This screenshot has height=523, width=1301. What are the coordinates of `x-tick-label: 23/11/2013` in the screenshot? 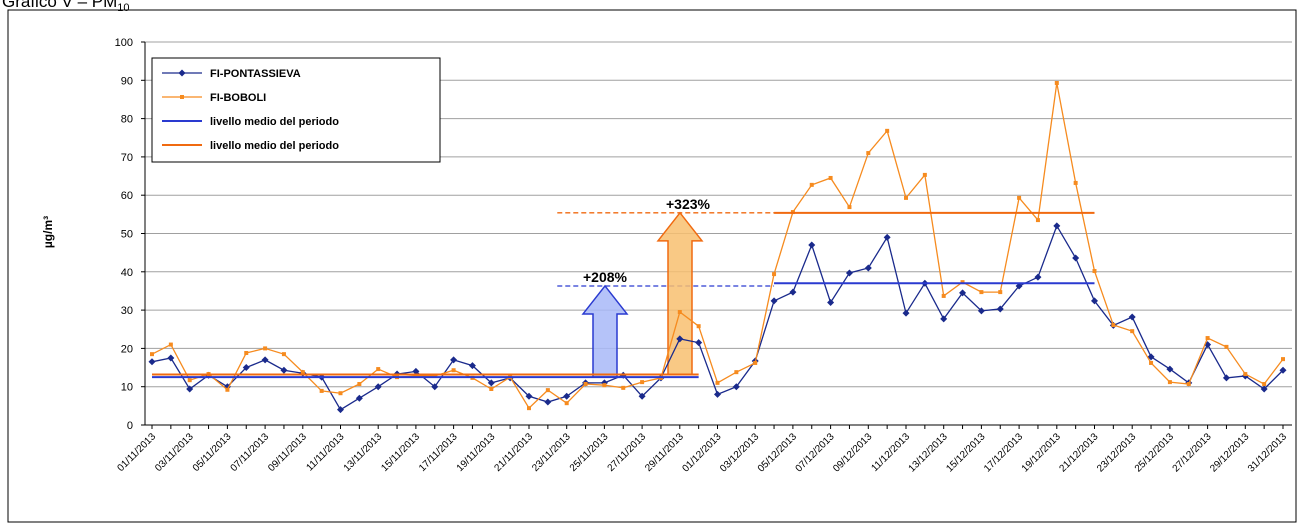 It's located at (551, 452).